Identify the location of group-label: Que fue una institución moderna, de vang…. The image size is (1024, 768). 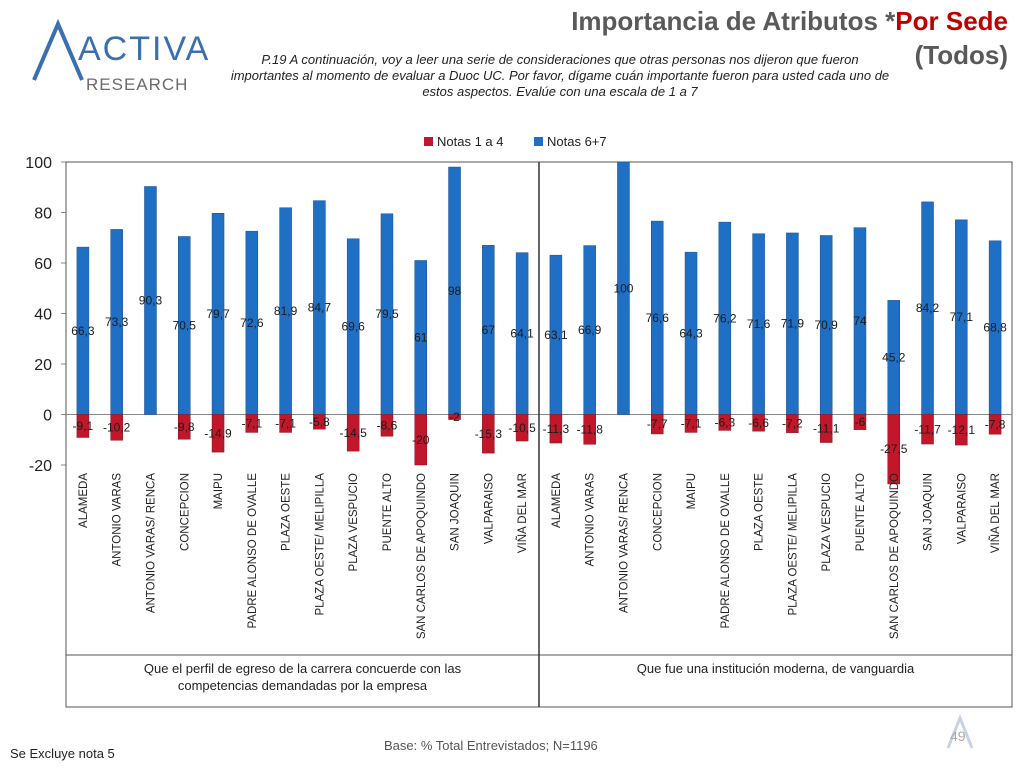
(776, 668).